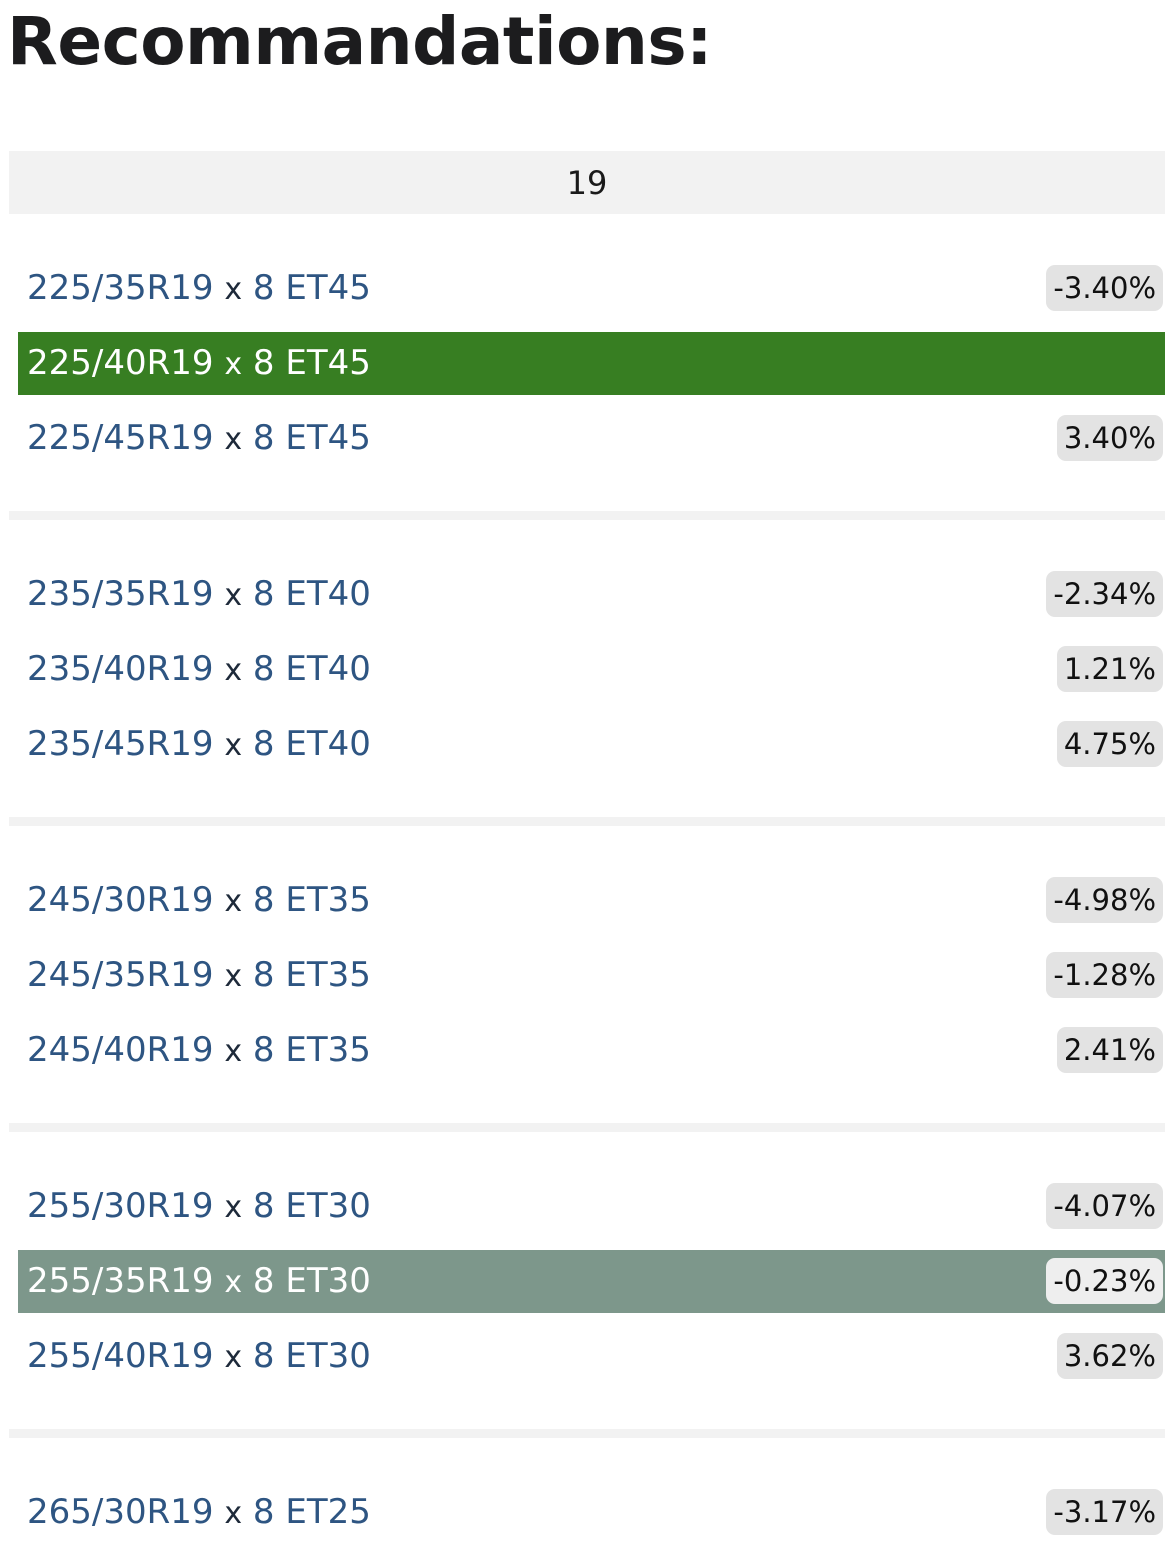 The height and width of the screenshot is (1553, 1165). Describe the element at coordinates (120, 744) in the screenshot. I see `tire-size: 235/45R19` at that location.